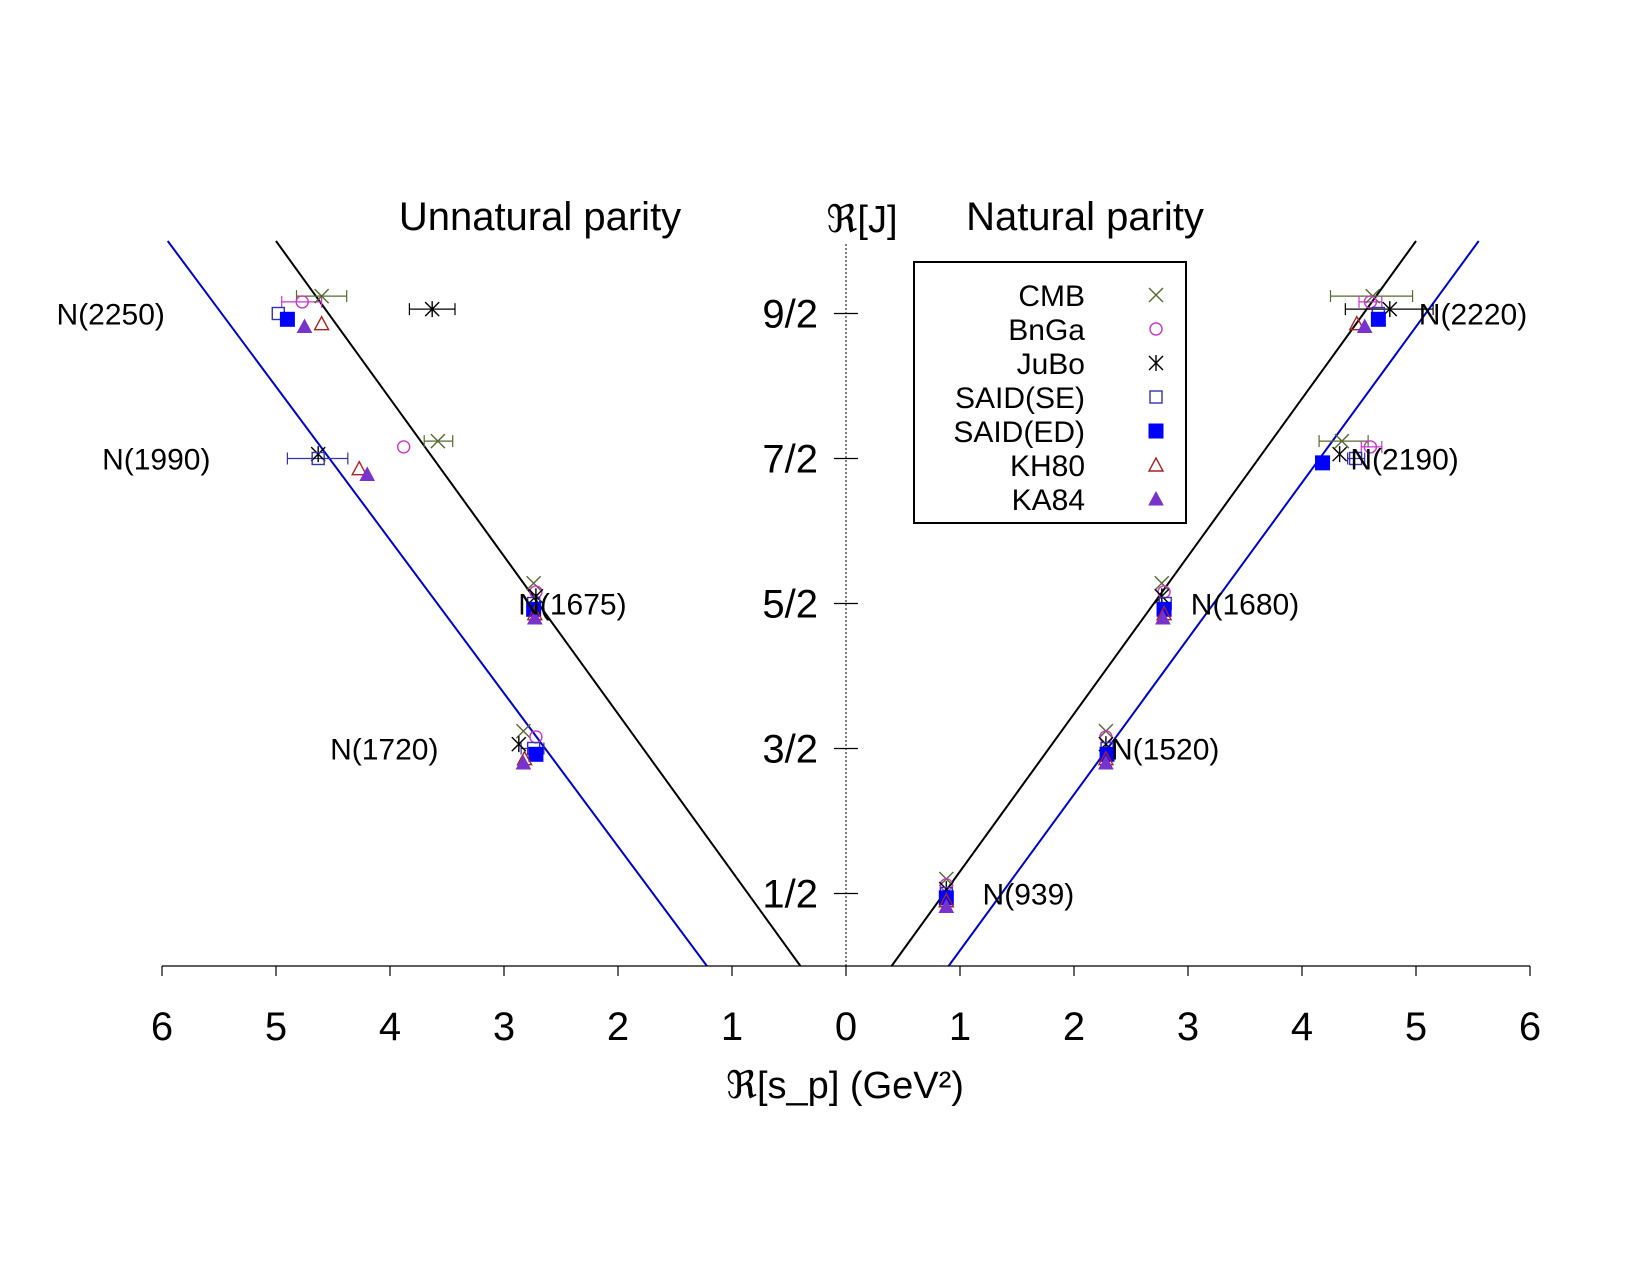  Describe the element at coordinates (845, 1086) in the screenshot. I see `x-axis-label: ℜ[s_p] (GeV²)` at that location.